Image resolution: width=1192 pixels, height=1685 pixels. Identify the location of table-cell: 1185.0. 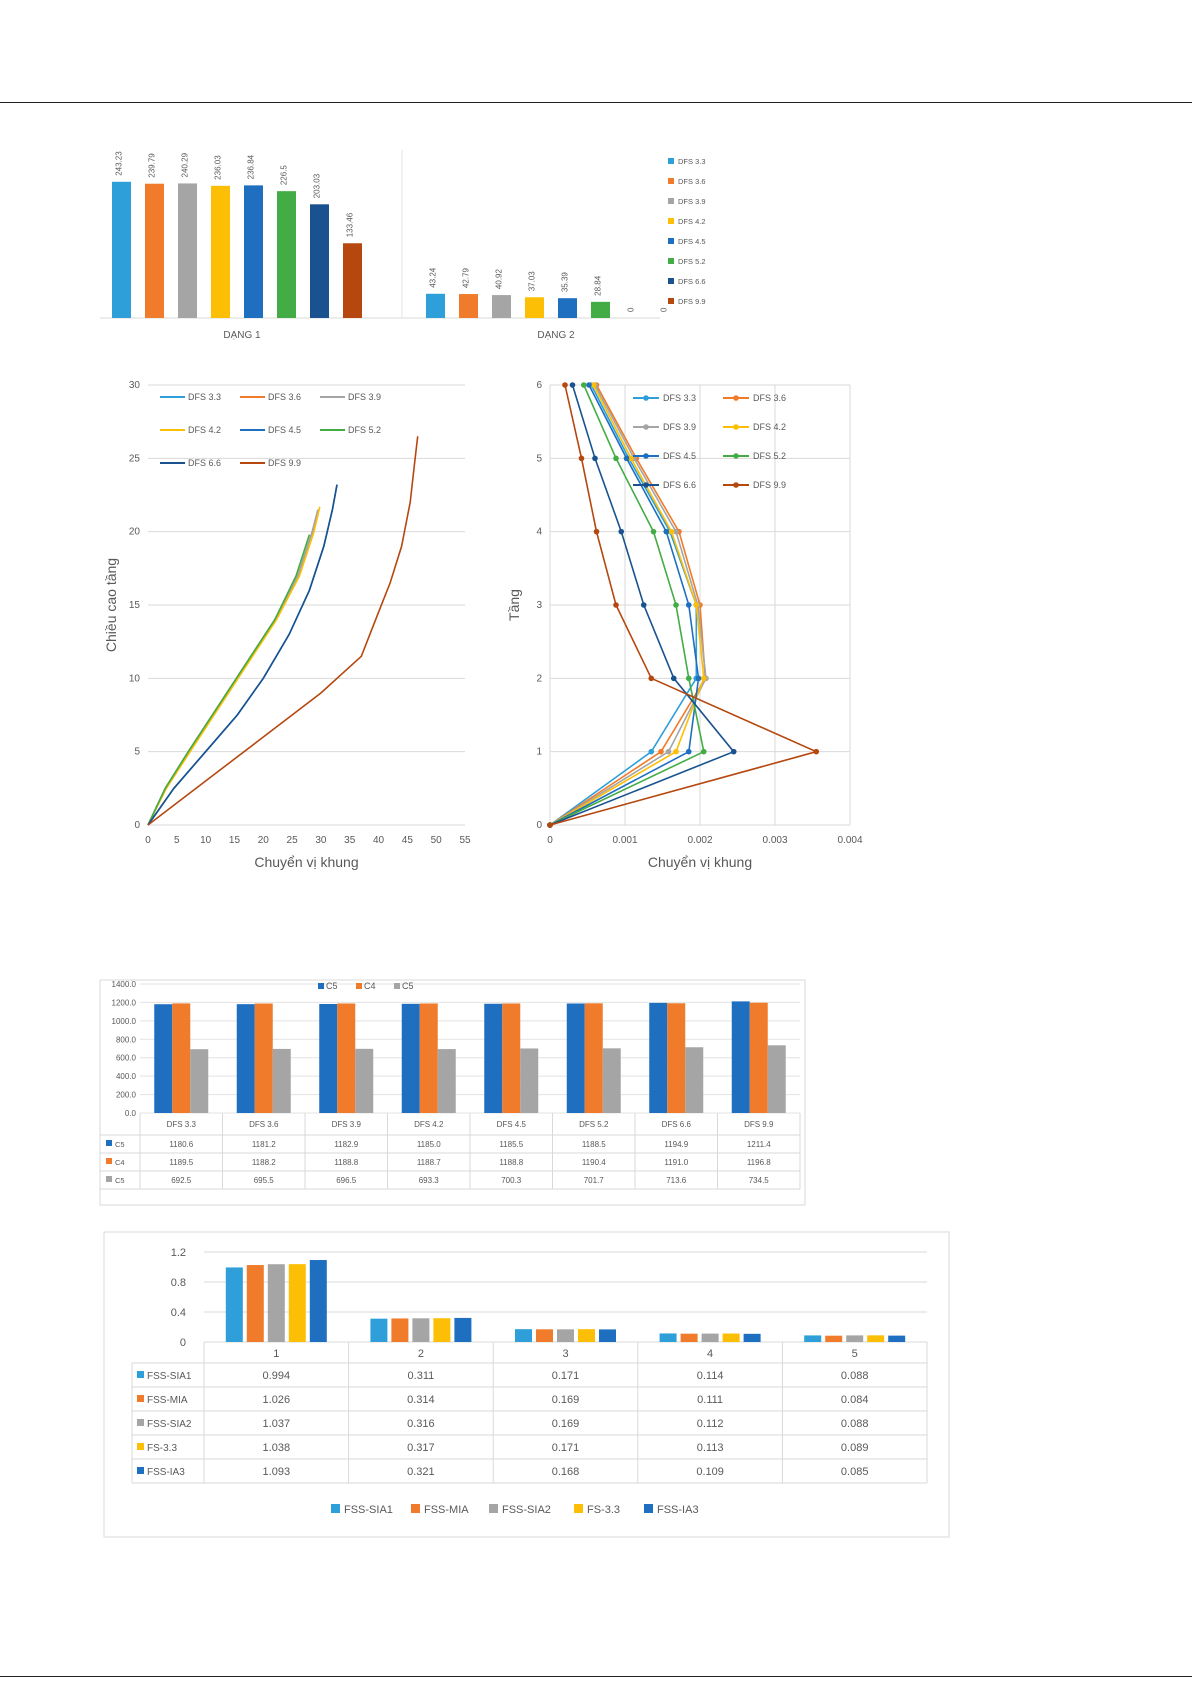
(429, 1144).